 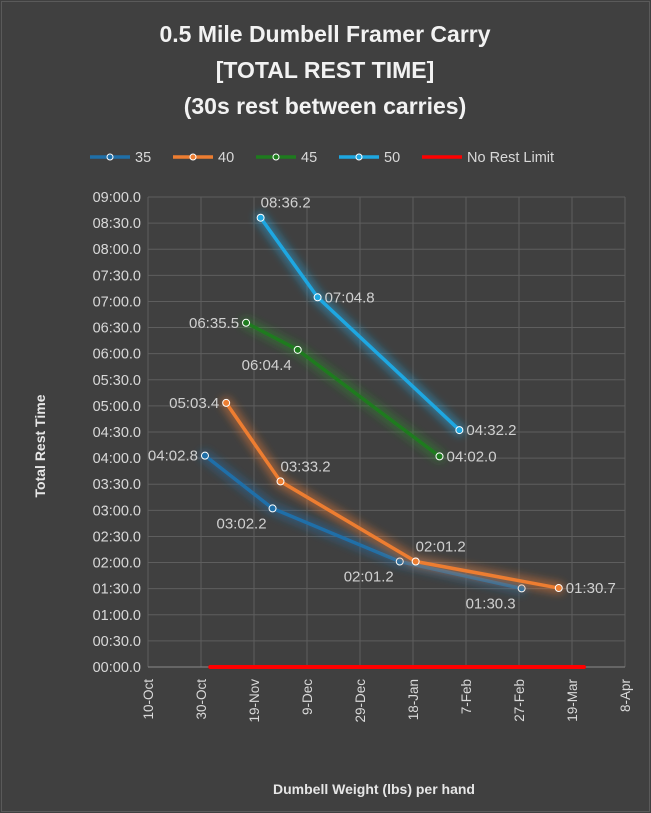 What do you see at coordinates (625, 695) in the screenshot?
I see `x-tick-label: 8-Apr` at bounding box center [625, 695].